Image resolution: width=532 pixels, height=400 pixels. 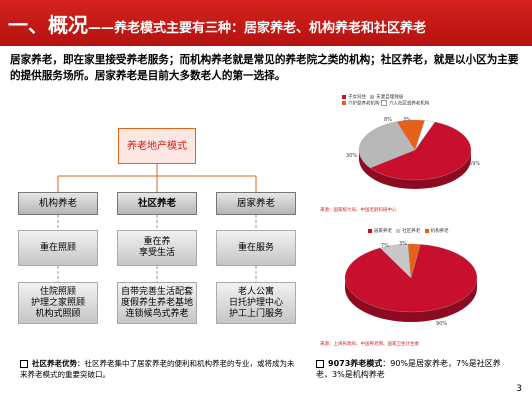 I want to click on pie1-source: 来源：国家统计局、中国老龄科研中心, so click(x=358, y=210).